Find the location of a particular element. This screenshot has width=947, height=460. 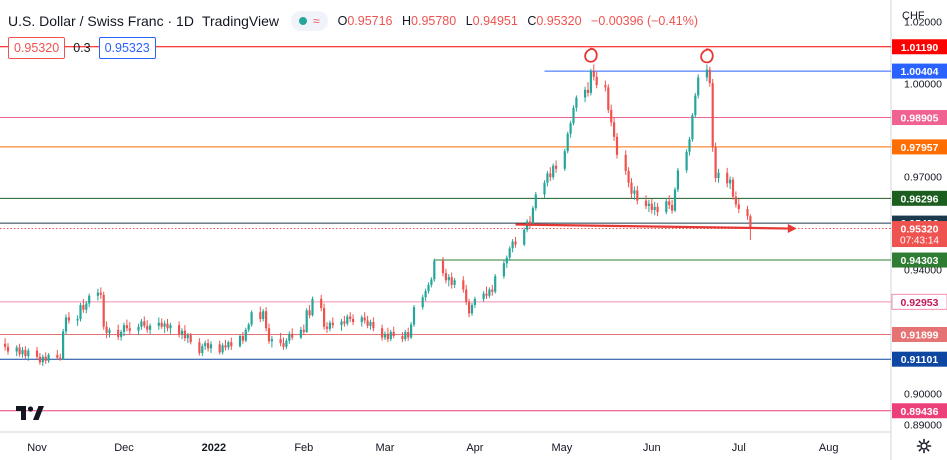

spread-value: 0.3 is located at coordinates (82, 48).